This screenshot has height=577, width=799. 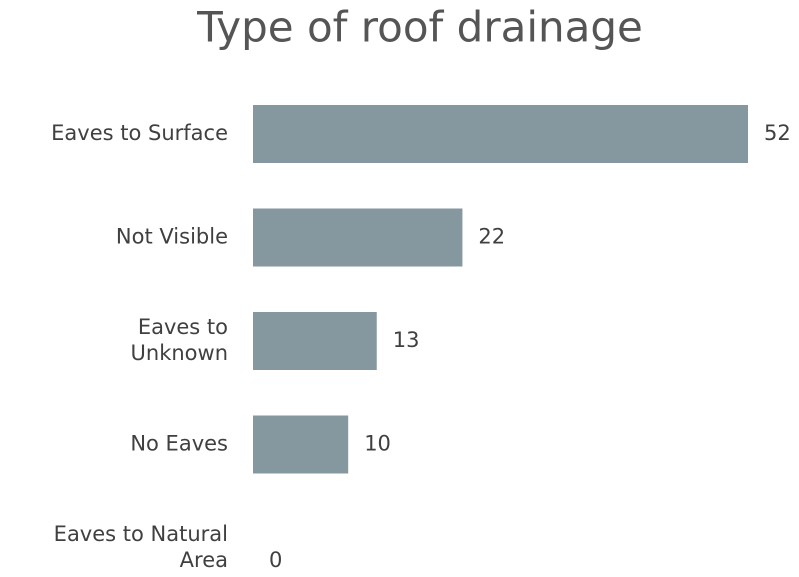 What do you see at coordinates (419, 27) in the screenshot?
I see `chart-title: Type of roof drainage` at bounding box center [419, 27].